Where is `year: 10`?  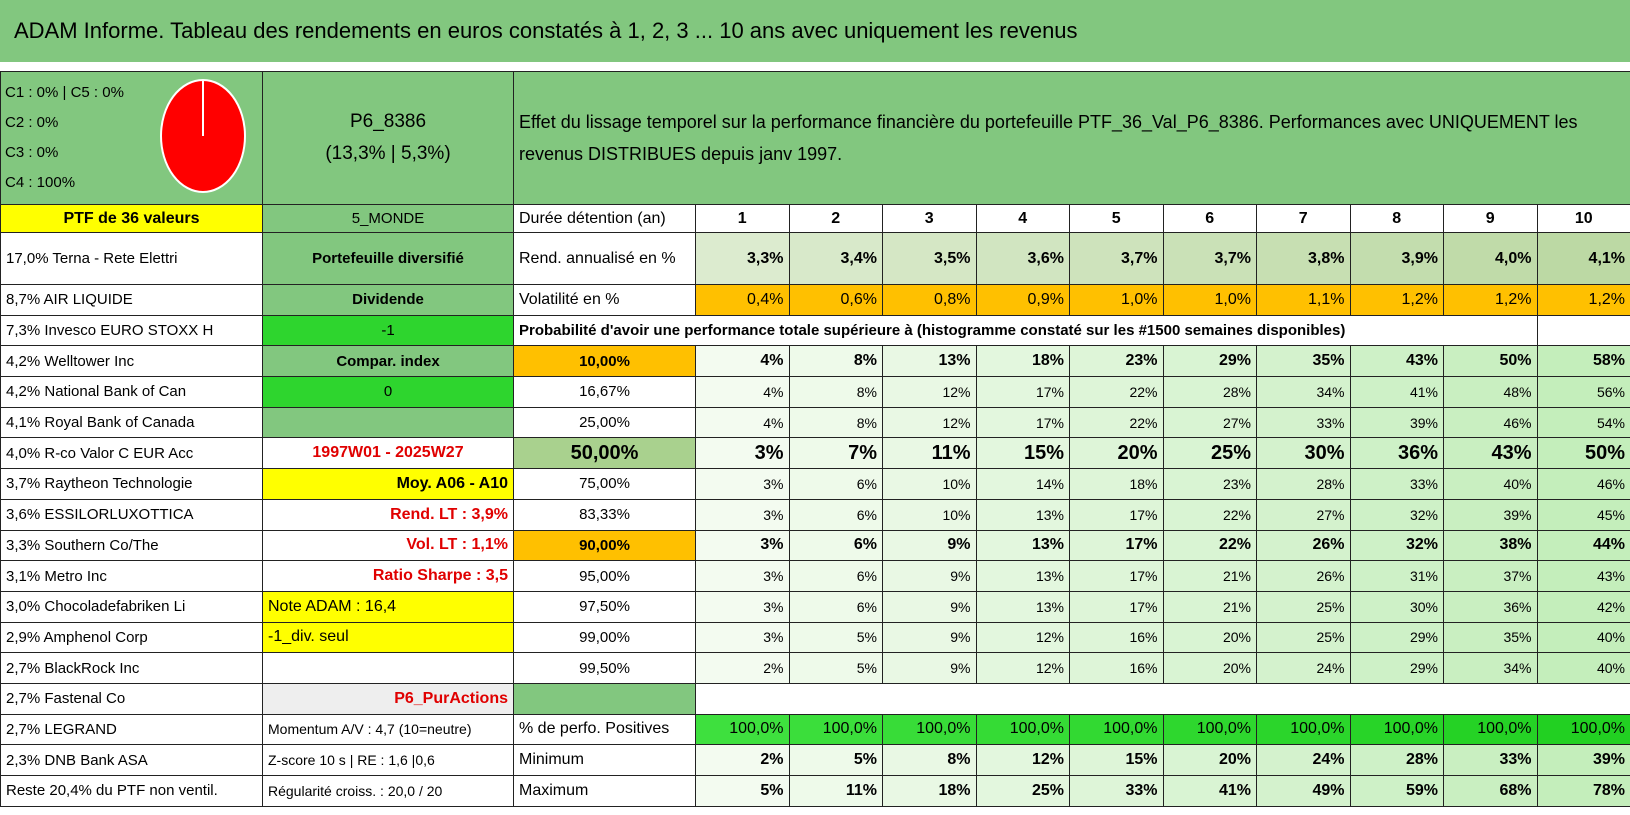
year: 10 is located at coordinates (1583, 218).